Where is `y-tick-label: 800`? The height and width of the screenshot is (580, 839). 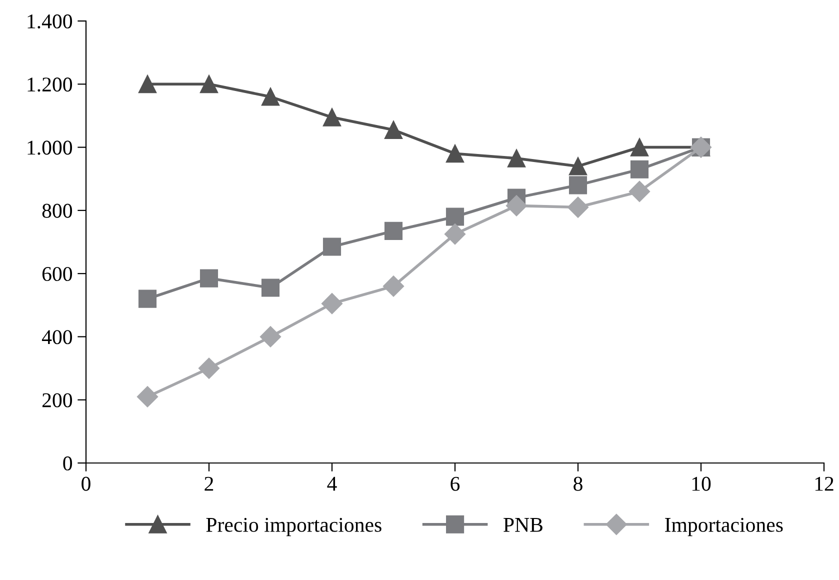 y-tick-label: 800 is located at coordinates (57, 211).